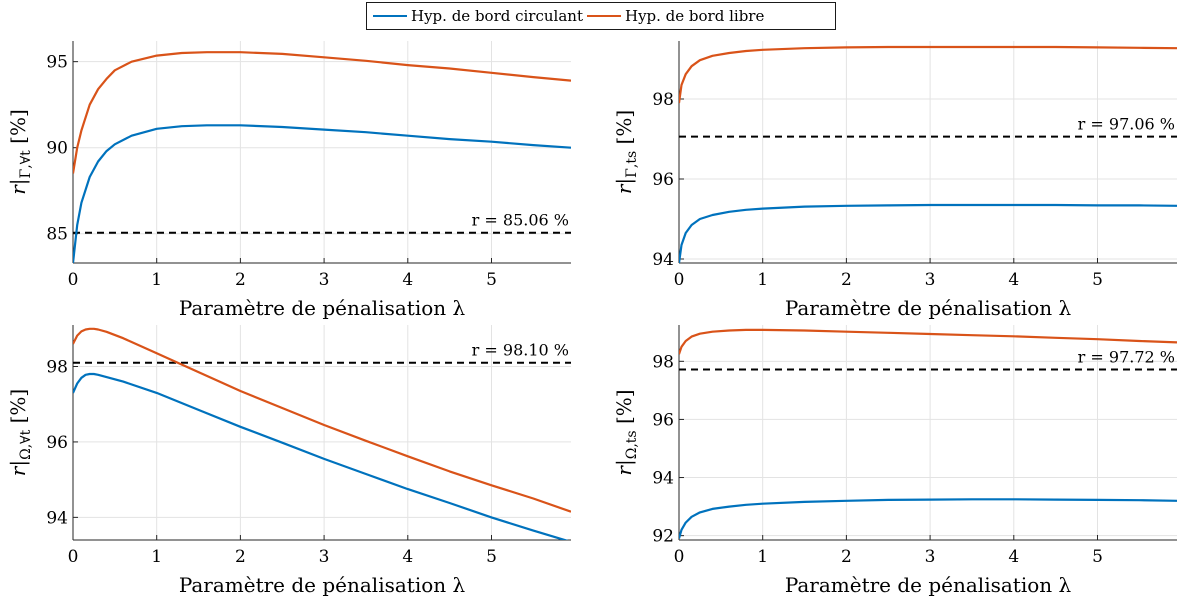  I want to click on legend-swatch-circulant, so click(390, 16).